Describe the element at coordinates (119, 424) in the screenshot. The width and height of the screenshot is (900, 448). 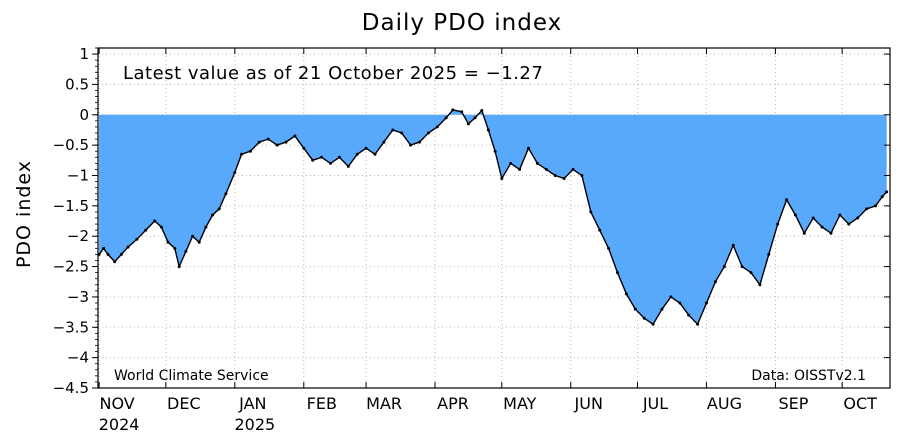
I see `x-year-label: 2024` at that location.